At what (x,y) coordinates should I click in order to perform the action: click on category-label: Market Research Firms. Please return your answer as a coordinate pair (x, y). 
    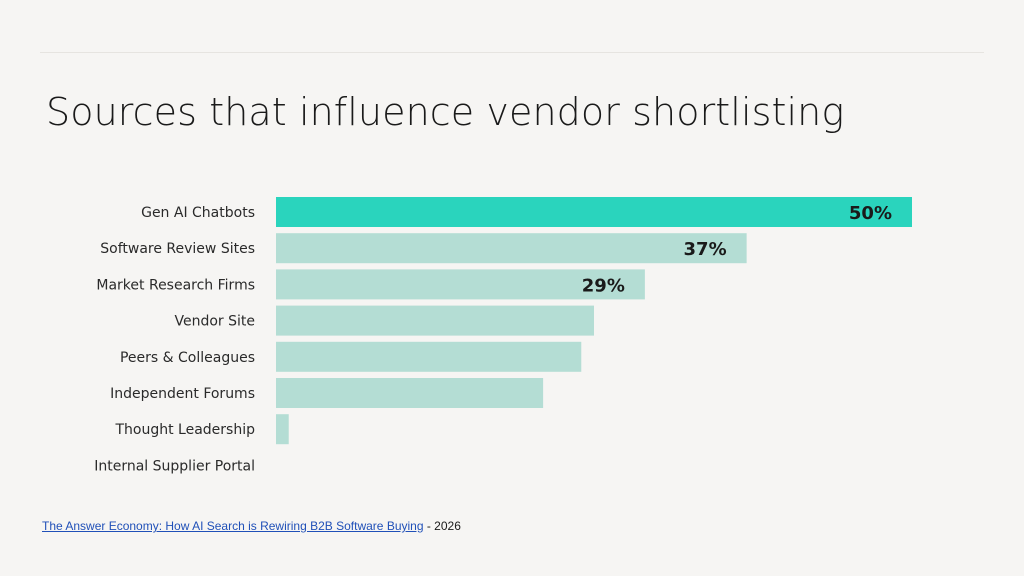
    Looking at the image, I should click on (175, 285).